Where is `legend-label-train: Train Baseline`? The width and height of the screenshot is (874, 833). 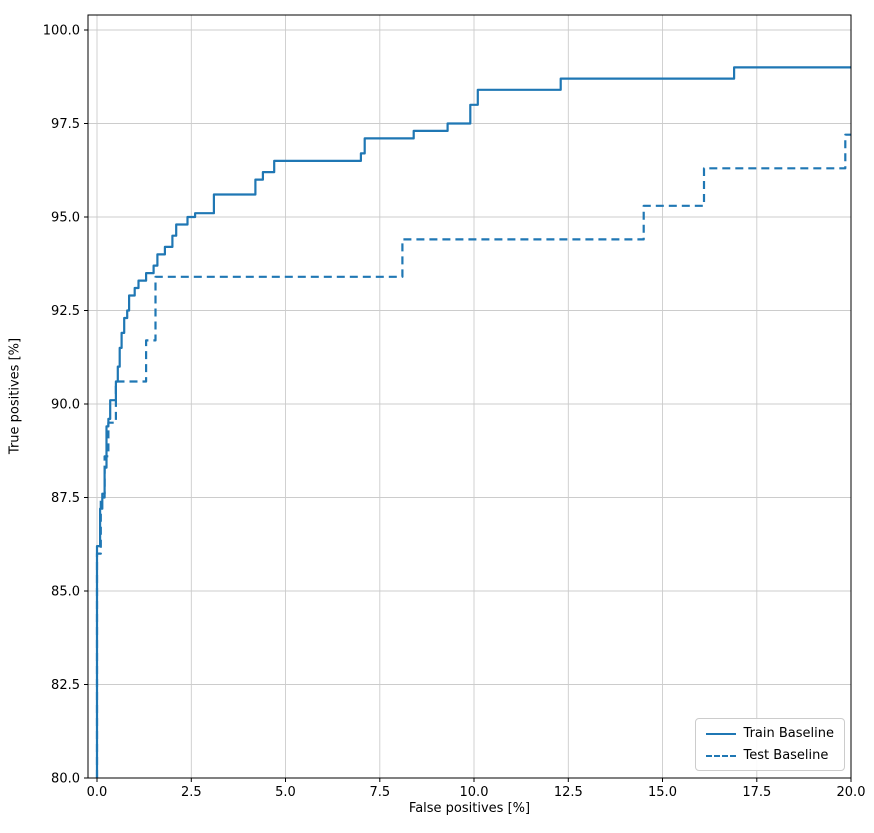
legend-label-train: Train Baseline is located at coordinates (788, 733).